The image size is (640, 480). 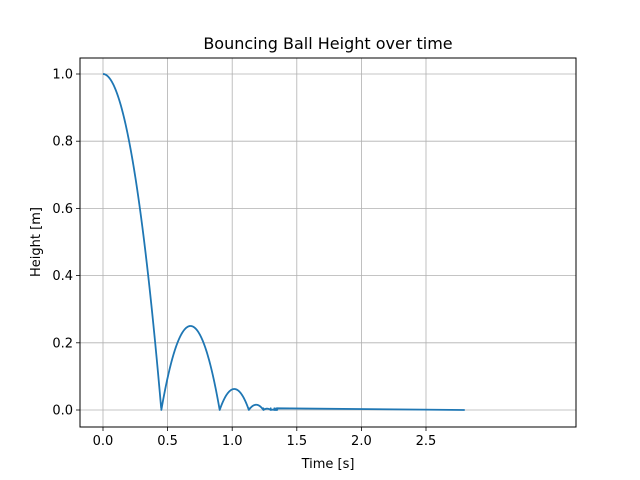 I want to click on y-tick-label: 0.0, so click(x=62, y=411).